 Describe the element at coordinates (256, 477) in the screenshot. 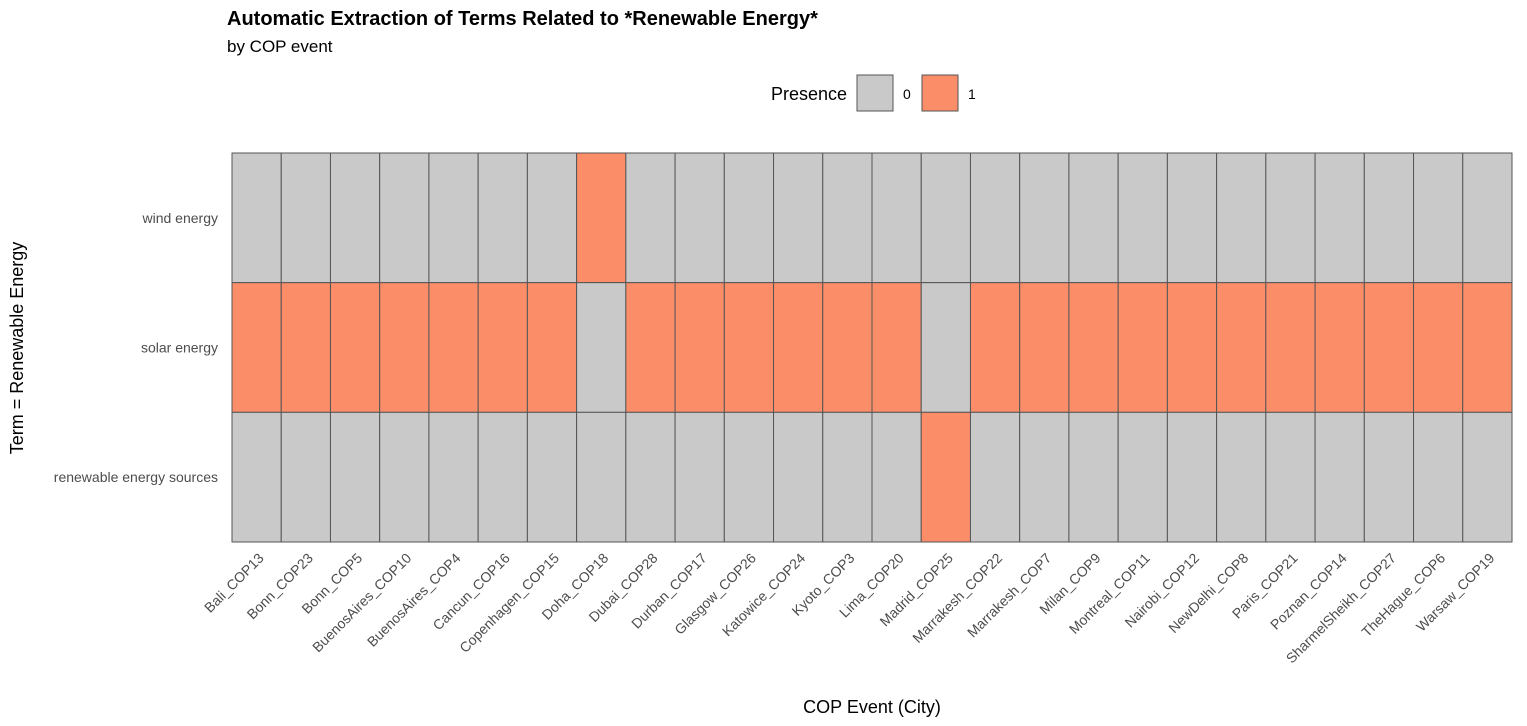

I see `heatmap-cell-renewable-energy-sources-bali-cop13` at that location.